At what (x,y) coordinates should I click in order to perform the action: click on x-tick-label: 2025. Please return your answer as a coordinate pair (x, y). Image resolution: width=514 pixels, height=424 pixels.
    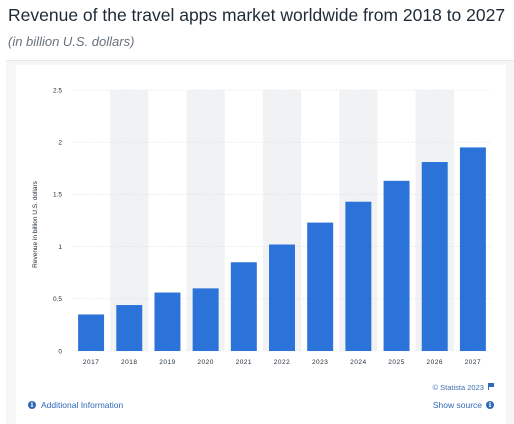
    Looking at the image, I should click on (396, 362).